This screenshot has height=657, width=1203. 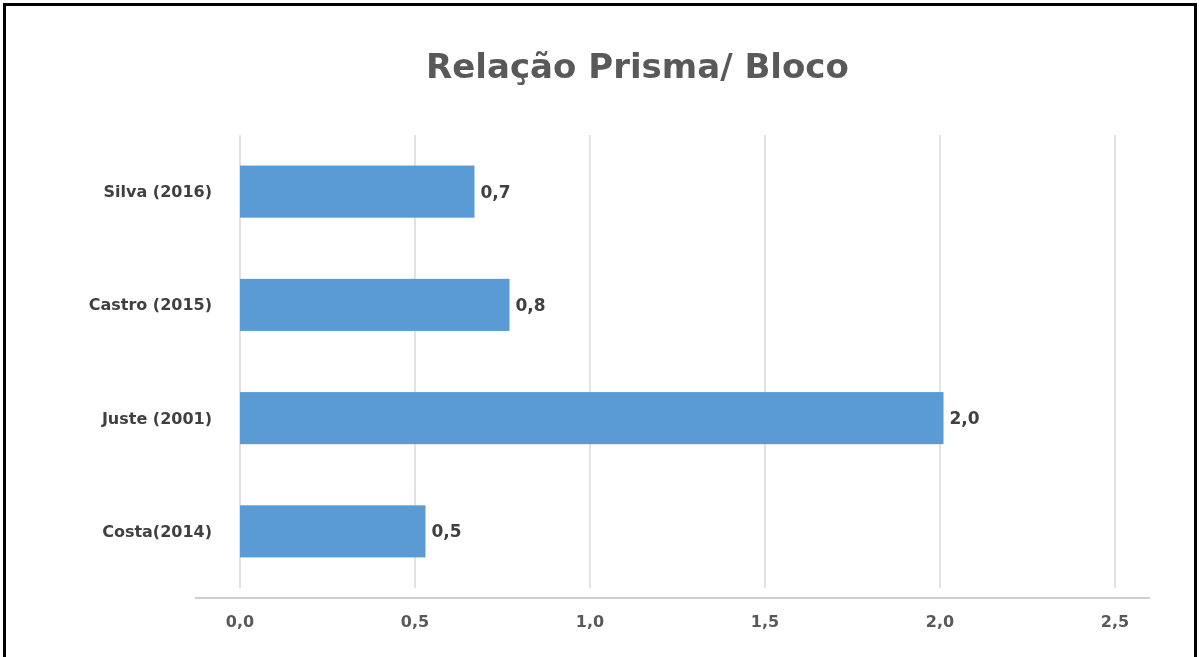 What do you see at coordinates (415, 621) in the screenshot?
I see `x-tick-label: 0,5` at bounding box center [415, 621].